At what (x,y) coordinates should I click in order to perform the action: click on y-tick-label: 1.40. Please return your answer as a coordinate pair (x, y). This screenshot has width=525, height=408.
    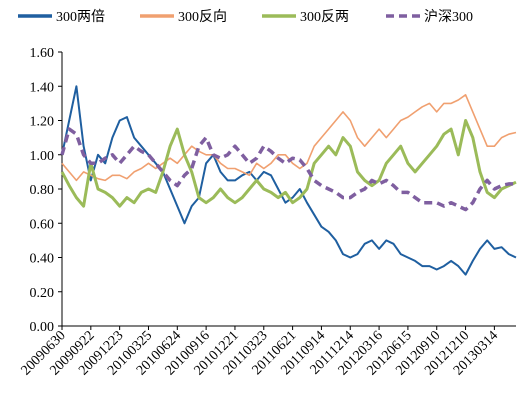
    Looking at the image, I should click on (42, 87).